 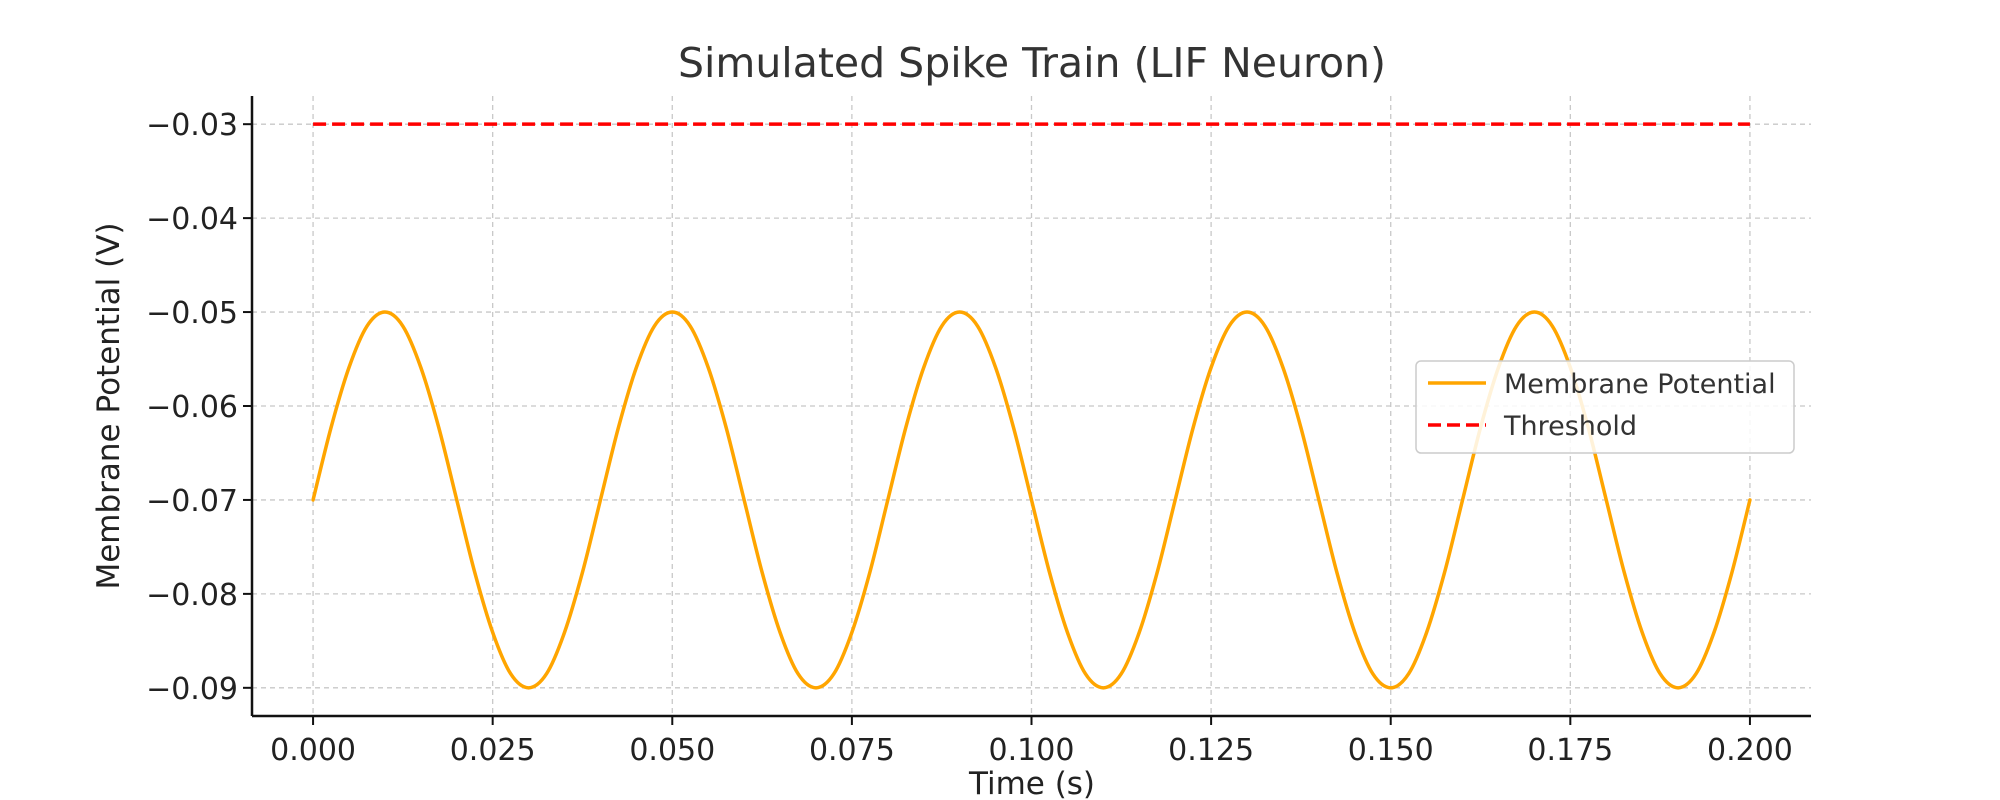 What do you see at coordinates (192, 219) in the screenshot?
I see `y-tick-label: −0.04` at bounding box center [192, 219].